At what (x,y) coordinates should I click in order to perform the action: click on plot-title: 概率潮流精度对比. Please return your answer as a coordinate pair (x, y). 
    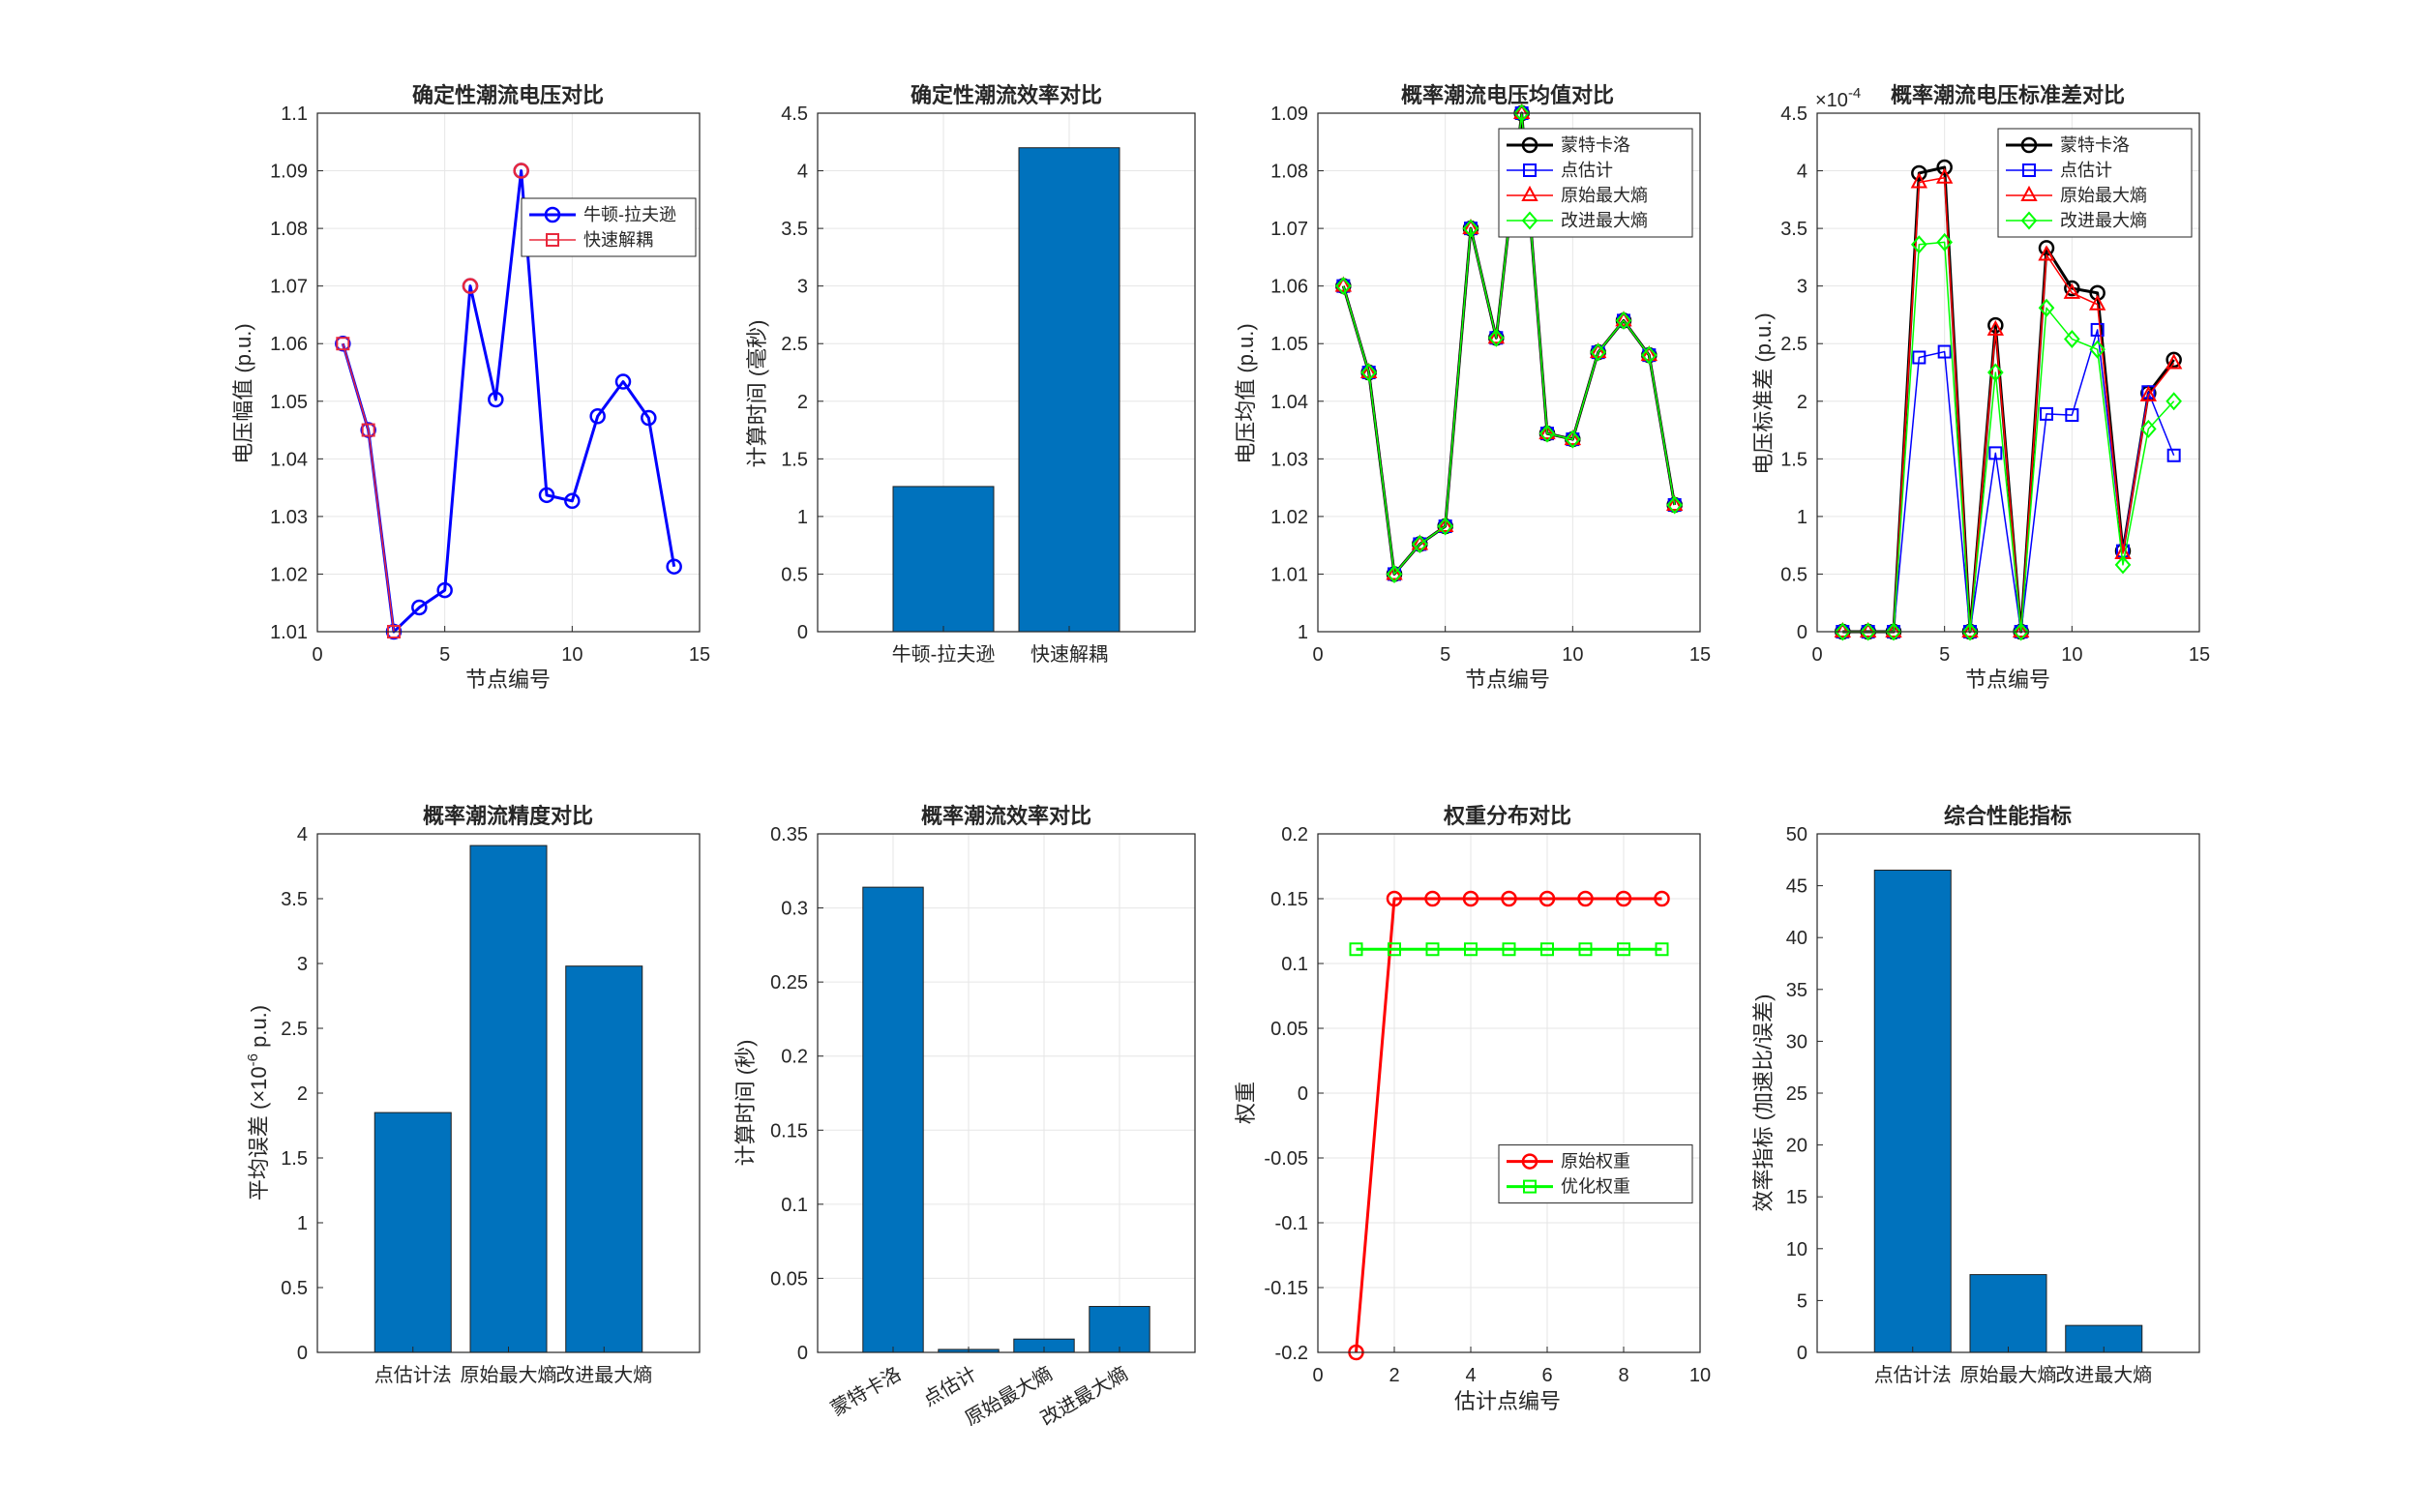
    Looking at the image, I should click on (508, 816).